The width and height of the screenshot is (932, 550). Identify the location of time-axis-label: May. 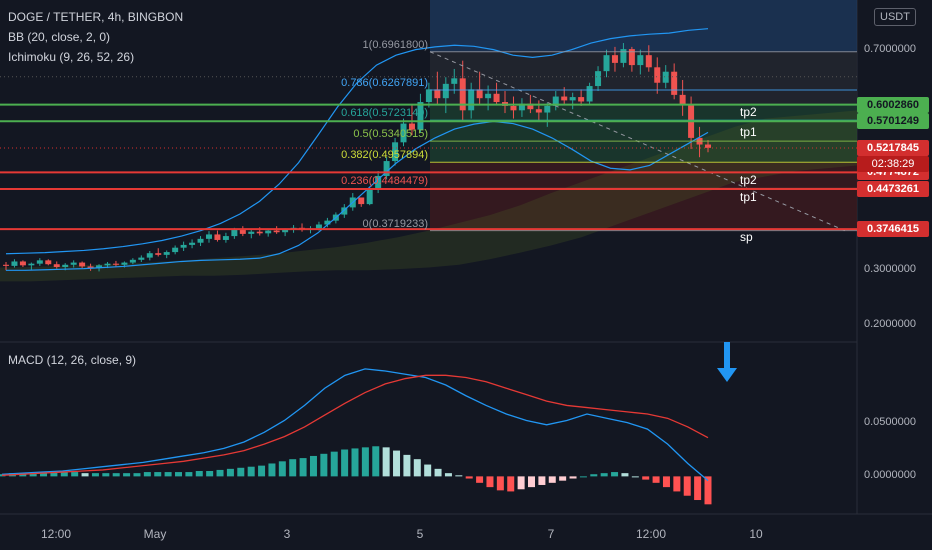
(155, 534).